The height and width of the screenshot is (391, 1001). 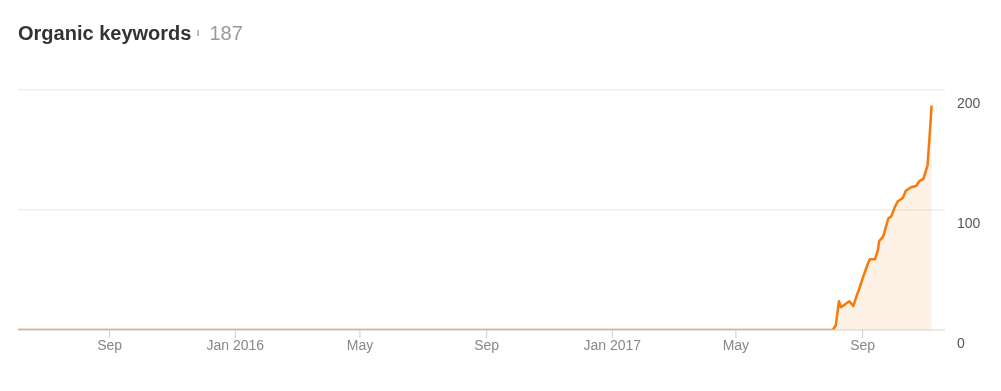 What do you see at coordinates (961, 343) in the screenshot?
I see `y-tick-label: 0` at bounding box center [961, 343].